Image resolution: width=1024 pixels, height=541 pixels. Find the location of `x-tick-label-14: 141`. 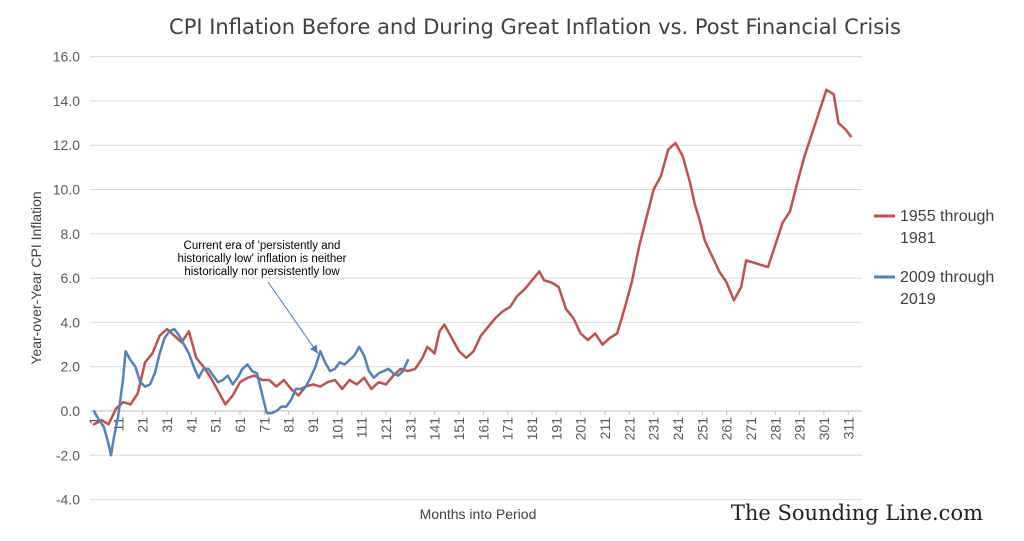

x-tick-label-14: 141 is located at coordinates (435, 429).